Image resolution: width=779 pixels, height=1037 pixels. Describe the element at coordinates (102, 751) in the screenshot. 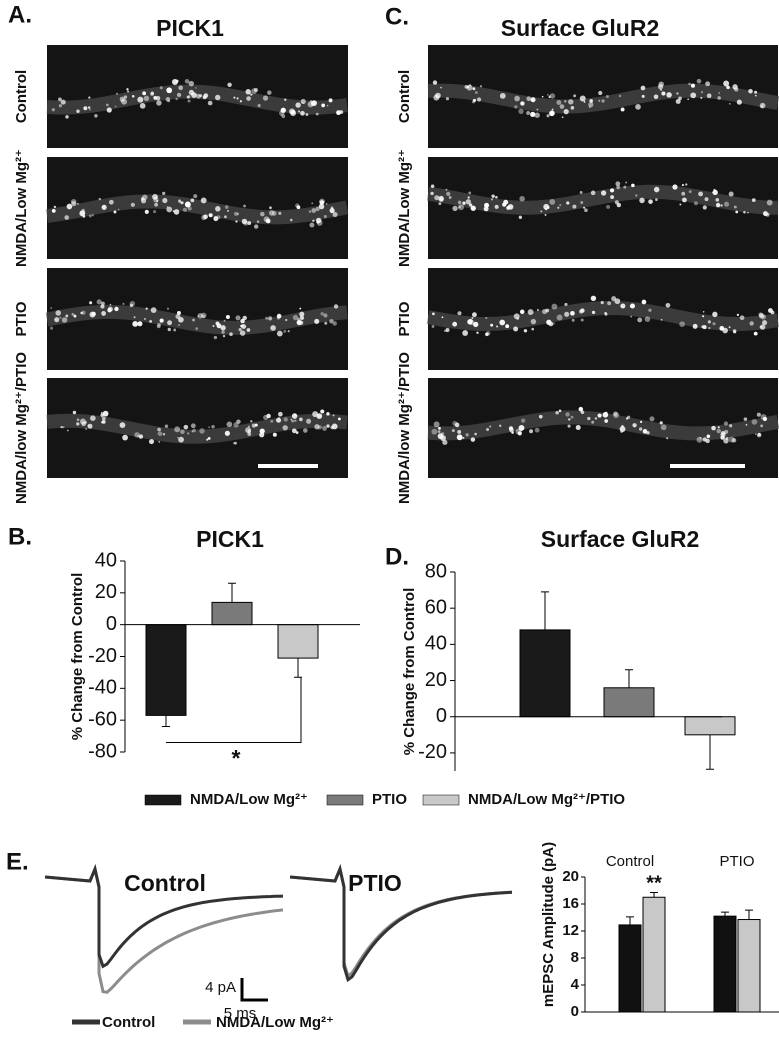

I see `y-tick-label: -80` at that location.